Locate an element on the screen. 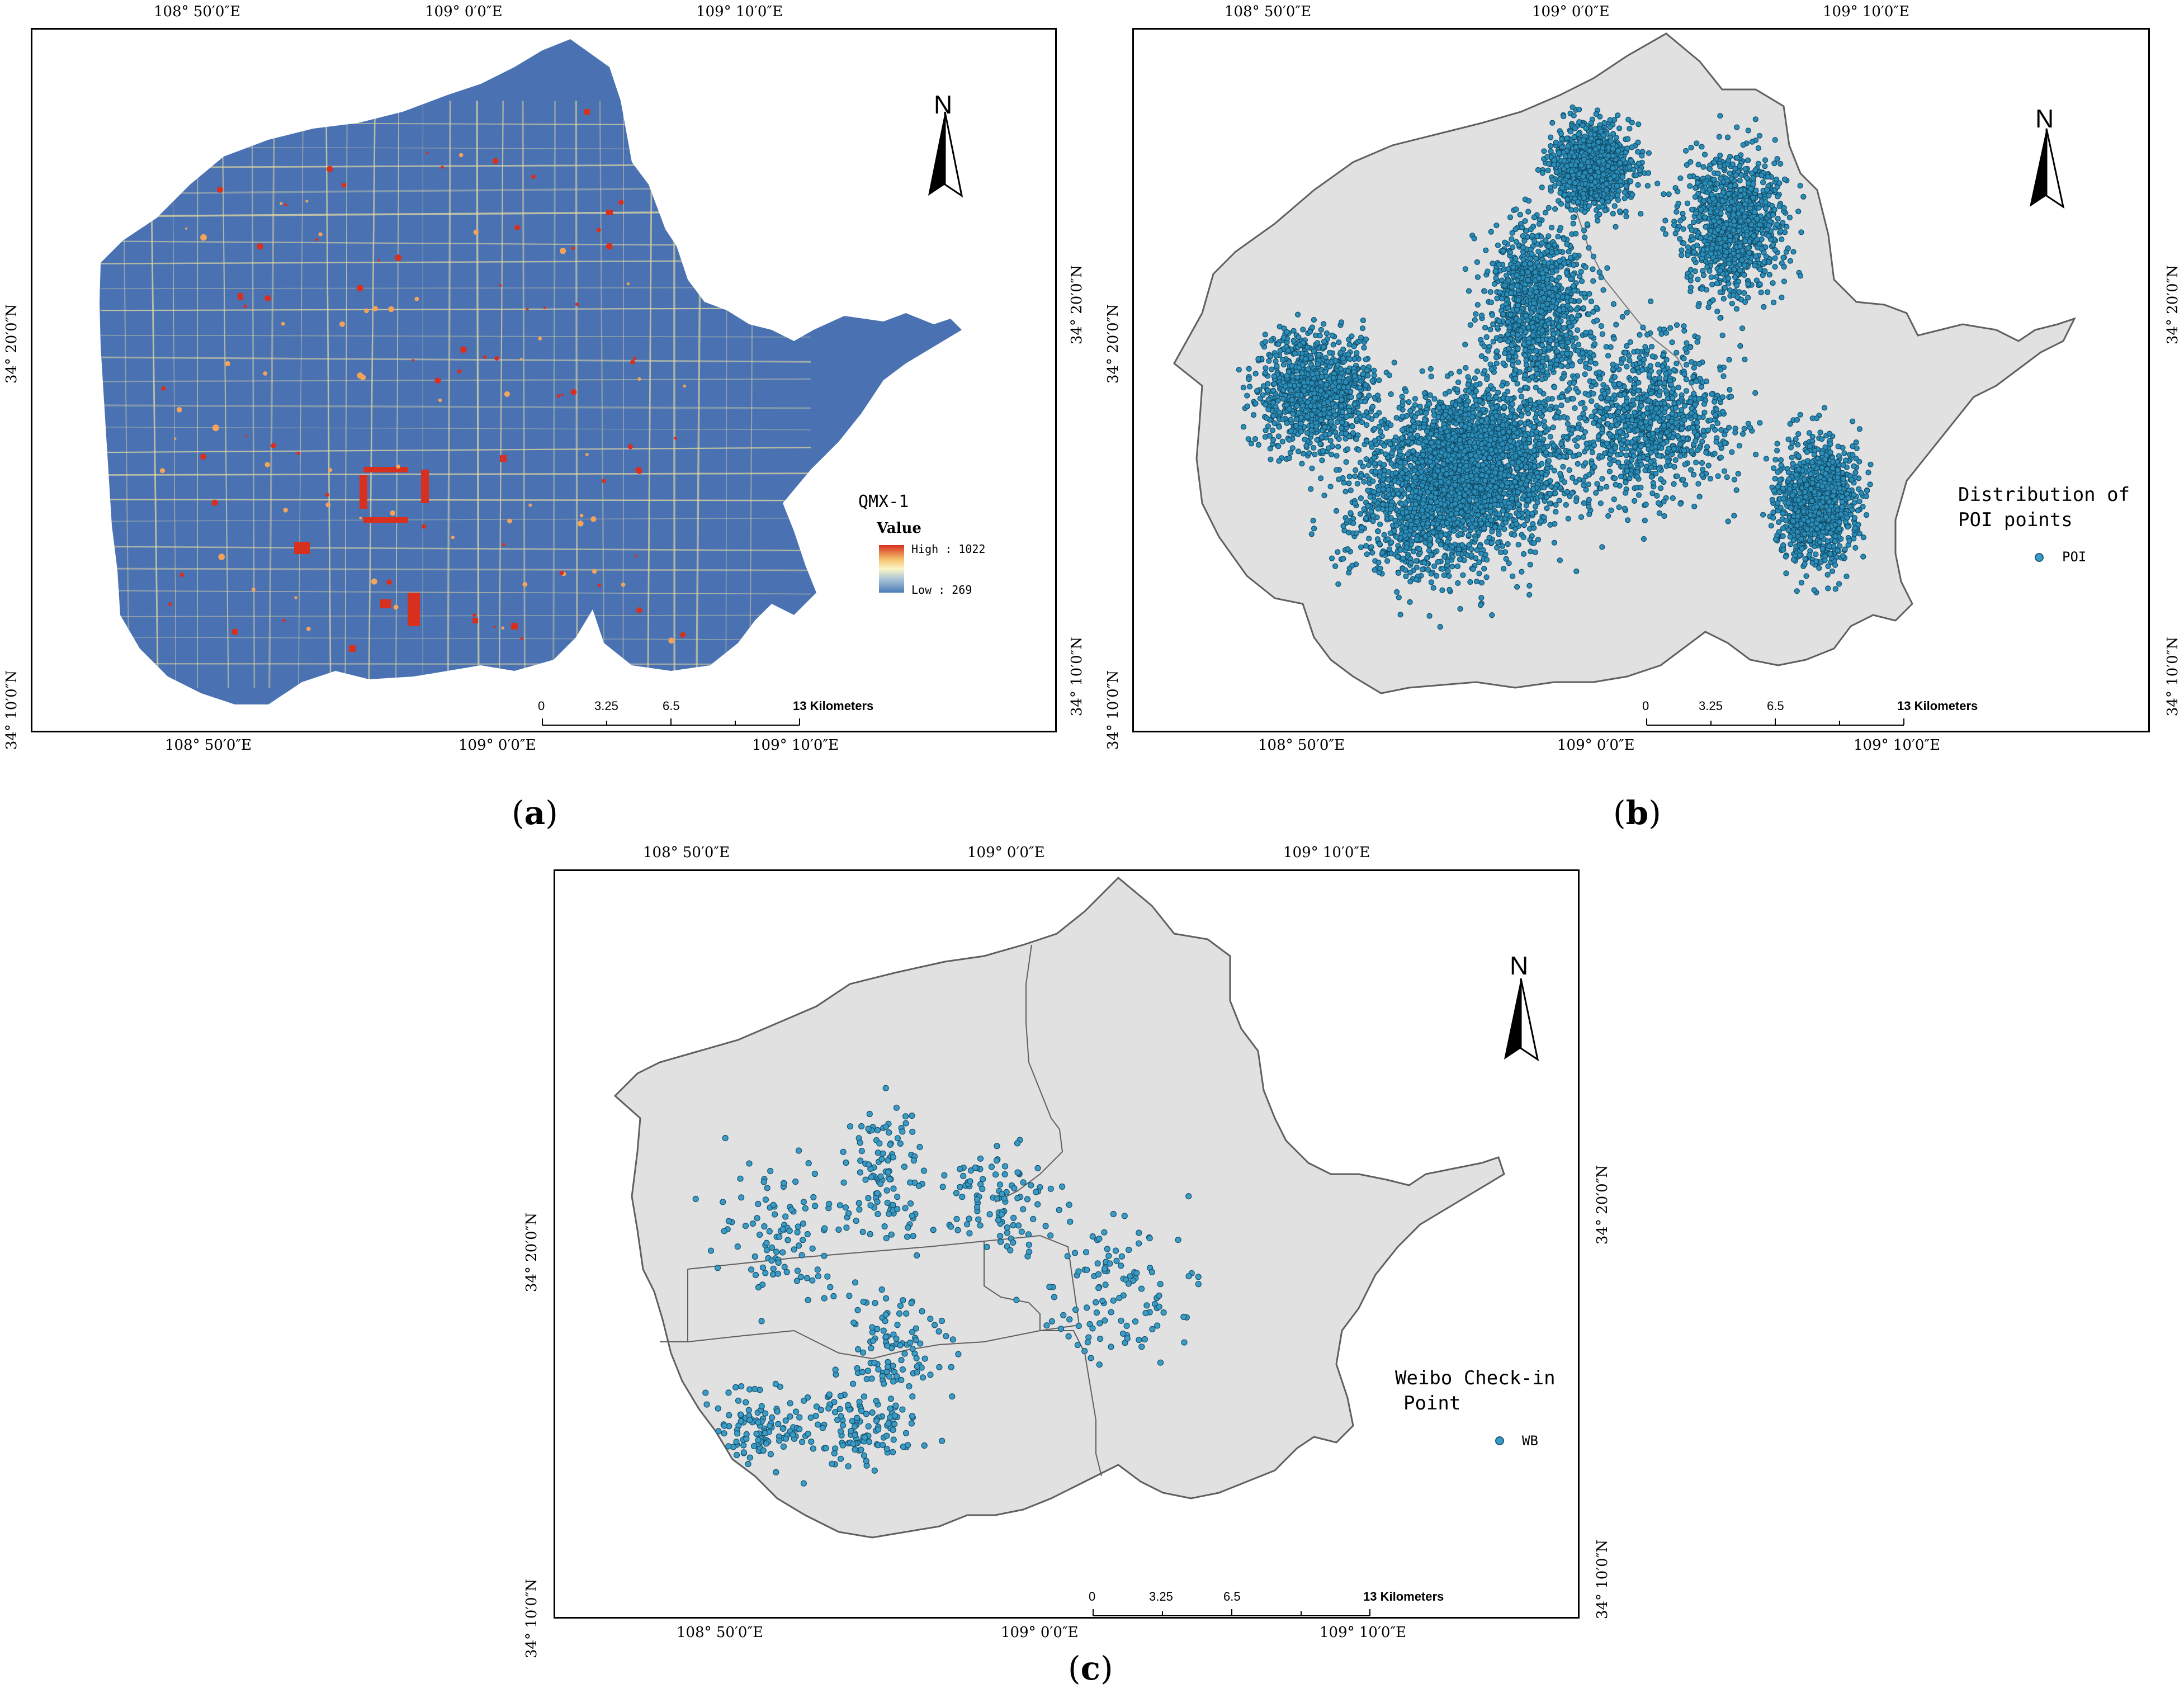 Image resolution: width=2184 pixels, height=1703 pixels. top-lon-label: 108° 50′0″E is located at coordinates (1268, 11).